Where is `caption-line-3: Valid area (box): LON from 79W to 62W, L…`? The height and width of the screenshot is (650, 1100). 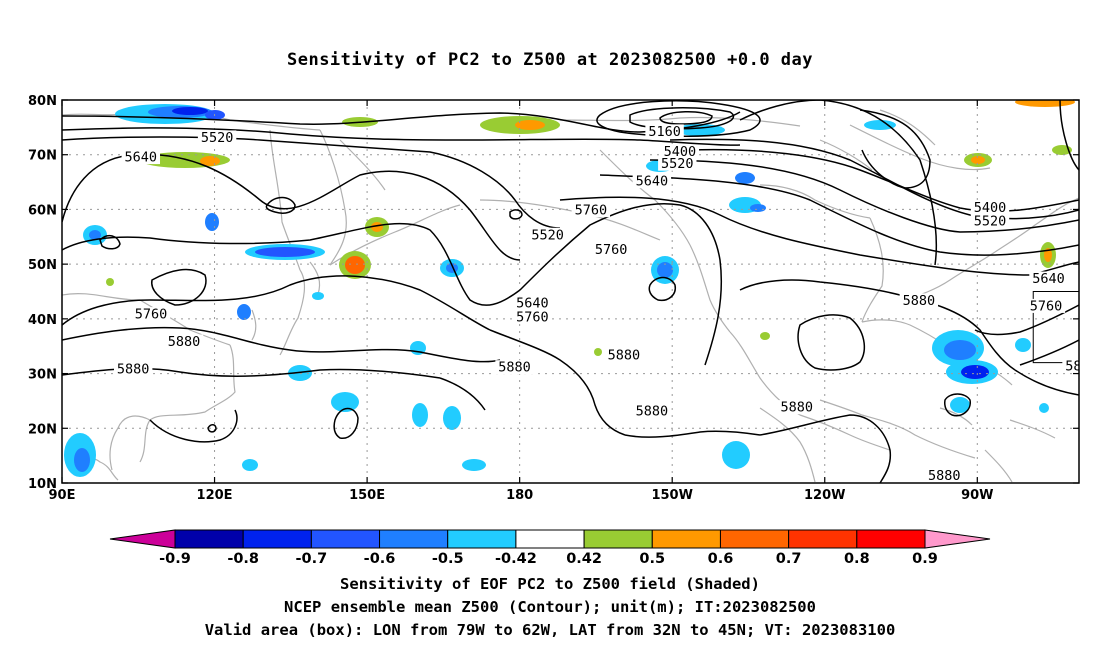 caption-line-3: Valid area (box): LON from 79W to 62W, L… is located at coordinates (550, 630).